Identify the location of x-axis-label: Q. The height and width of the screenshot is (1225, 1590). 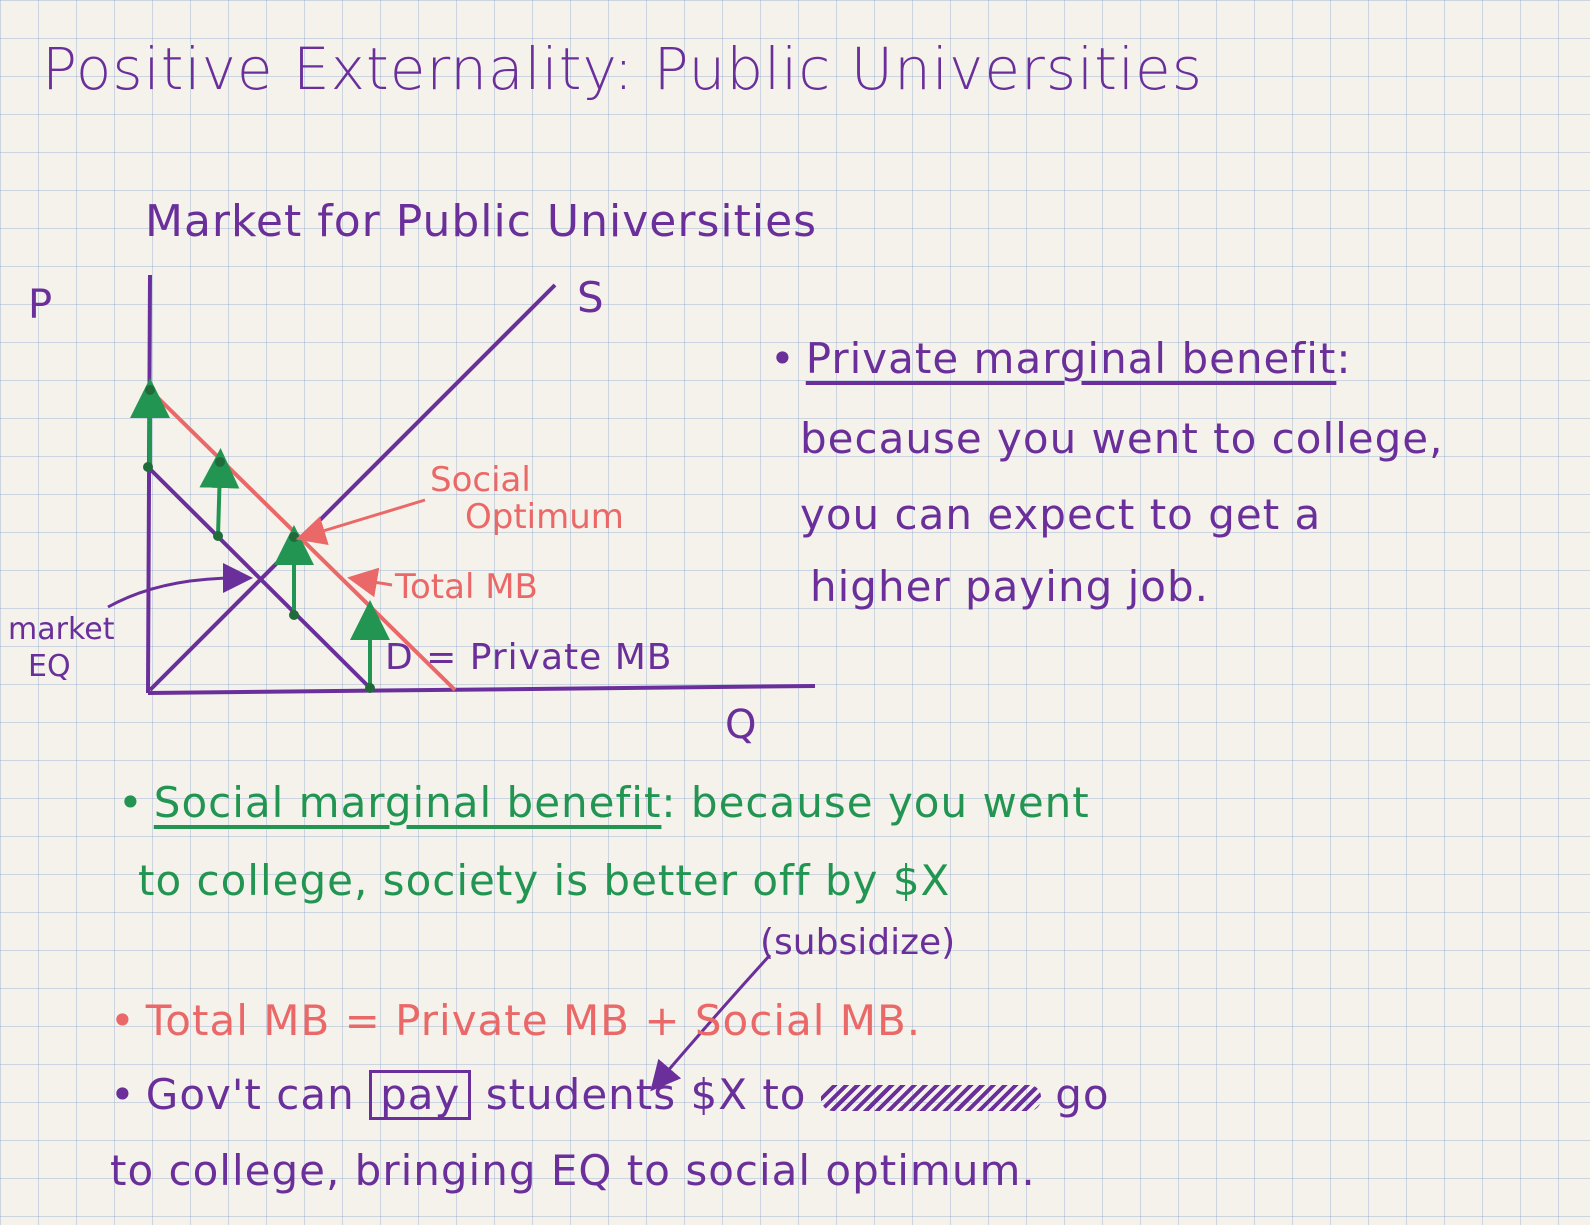
(741, 725).